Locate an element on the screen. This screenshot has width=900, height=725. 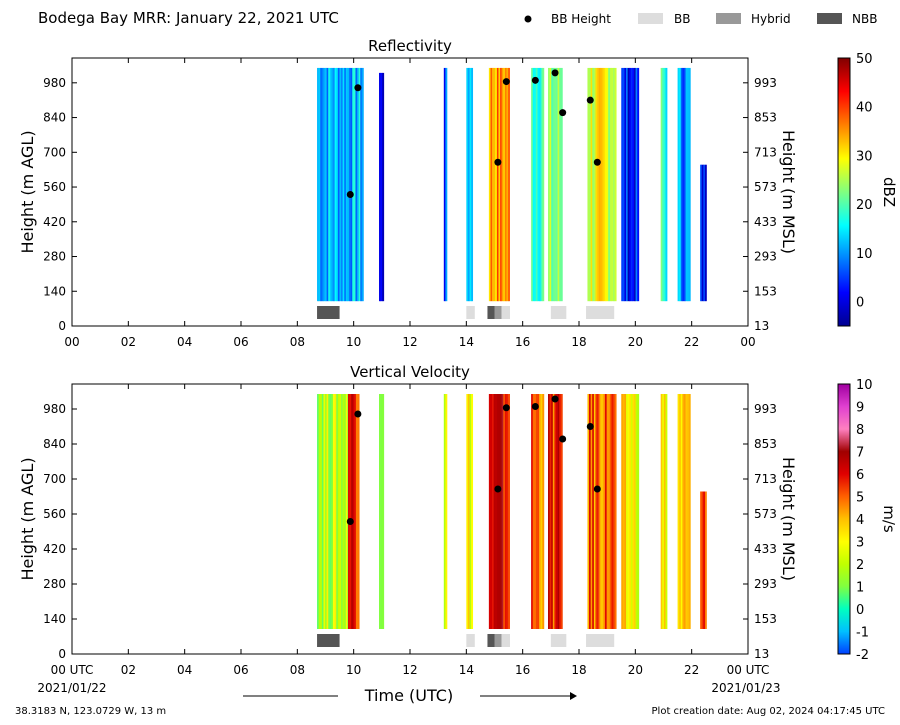
x-axis-label: Time (UTC) is located at coordinates (408, 695).